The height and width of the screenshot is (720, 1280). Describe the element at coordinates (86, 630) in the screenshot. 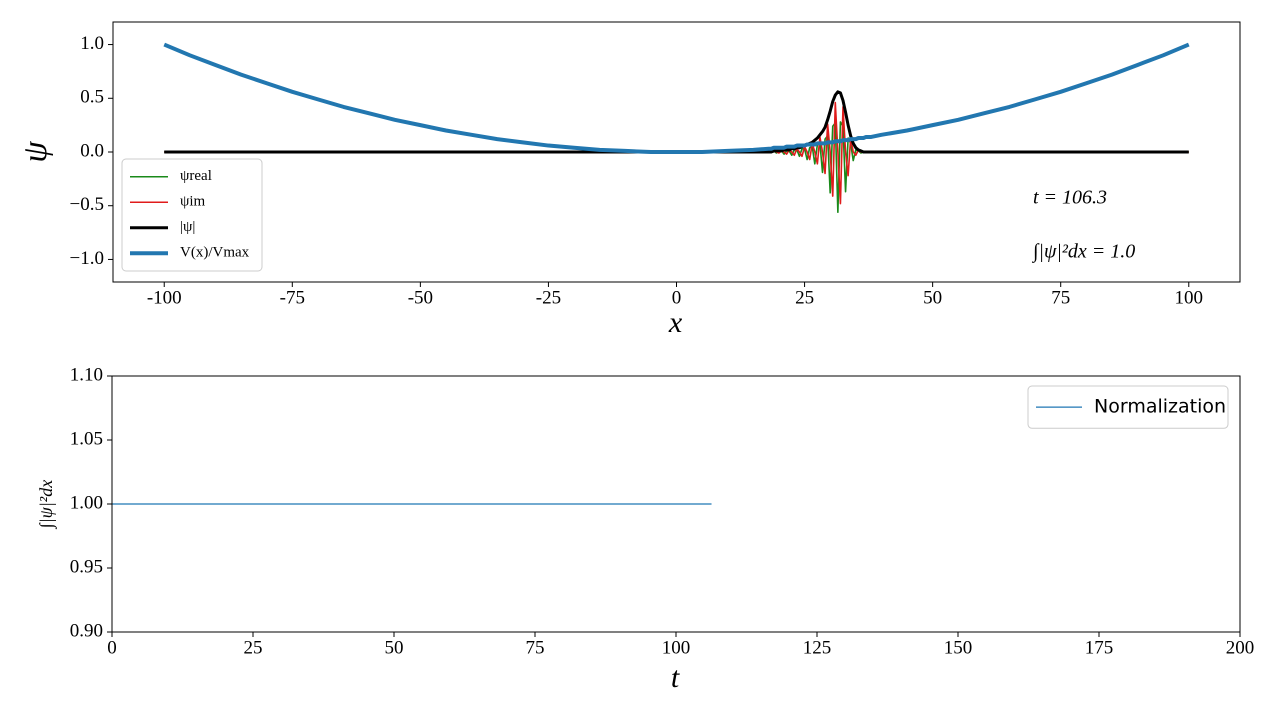

I see `y-tick-label: 0.90` at that location.